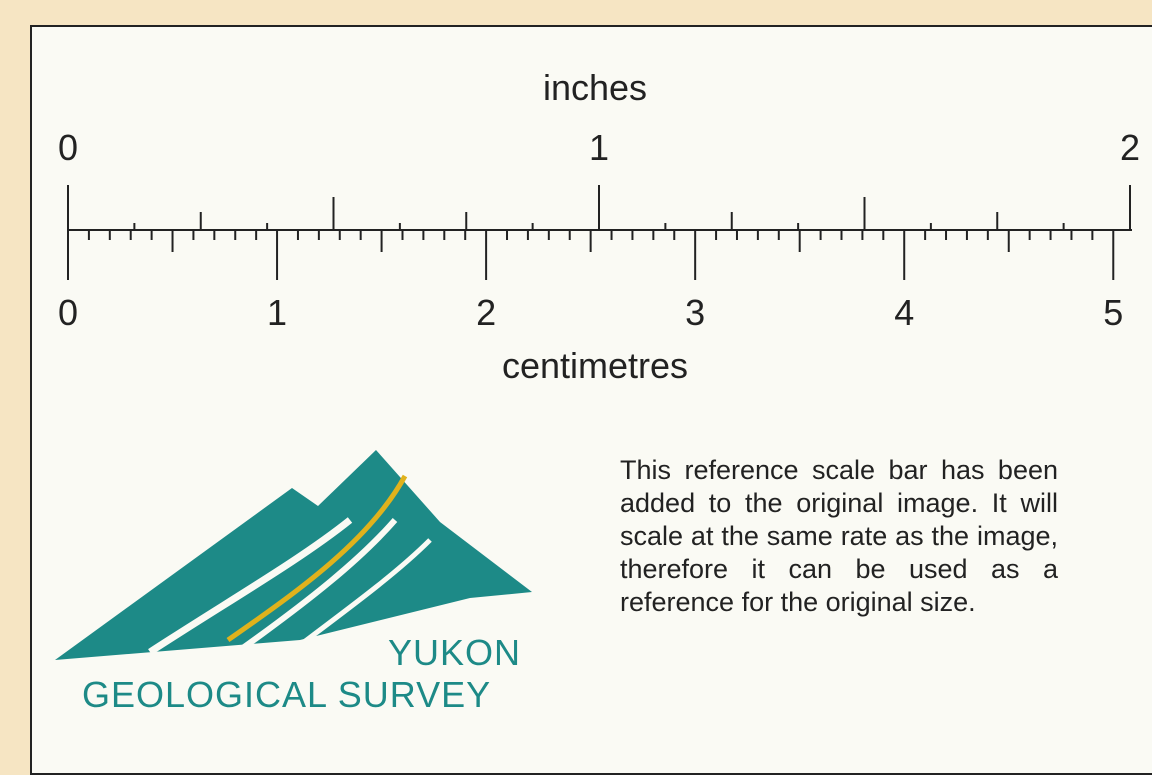 Image resolution: width=1152 pixels, height=775 pixels. I want to click on logo-line1: YUKON, so click(455, 652).